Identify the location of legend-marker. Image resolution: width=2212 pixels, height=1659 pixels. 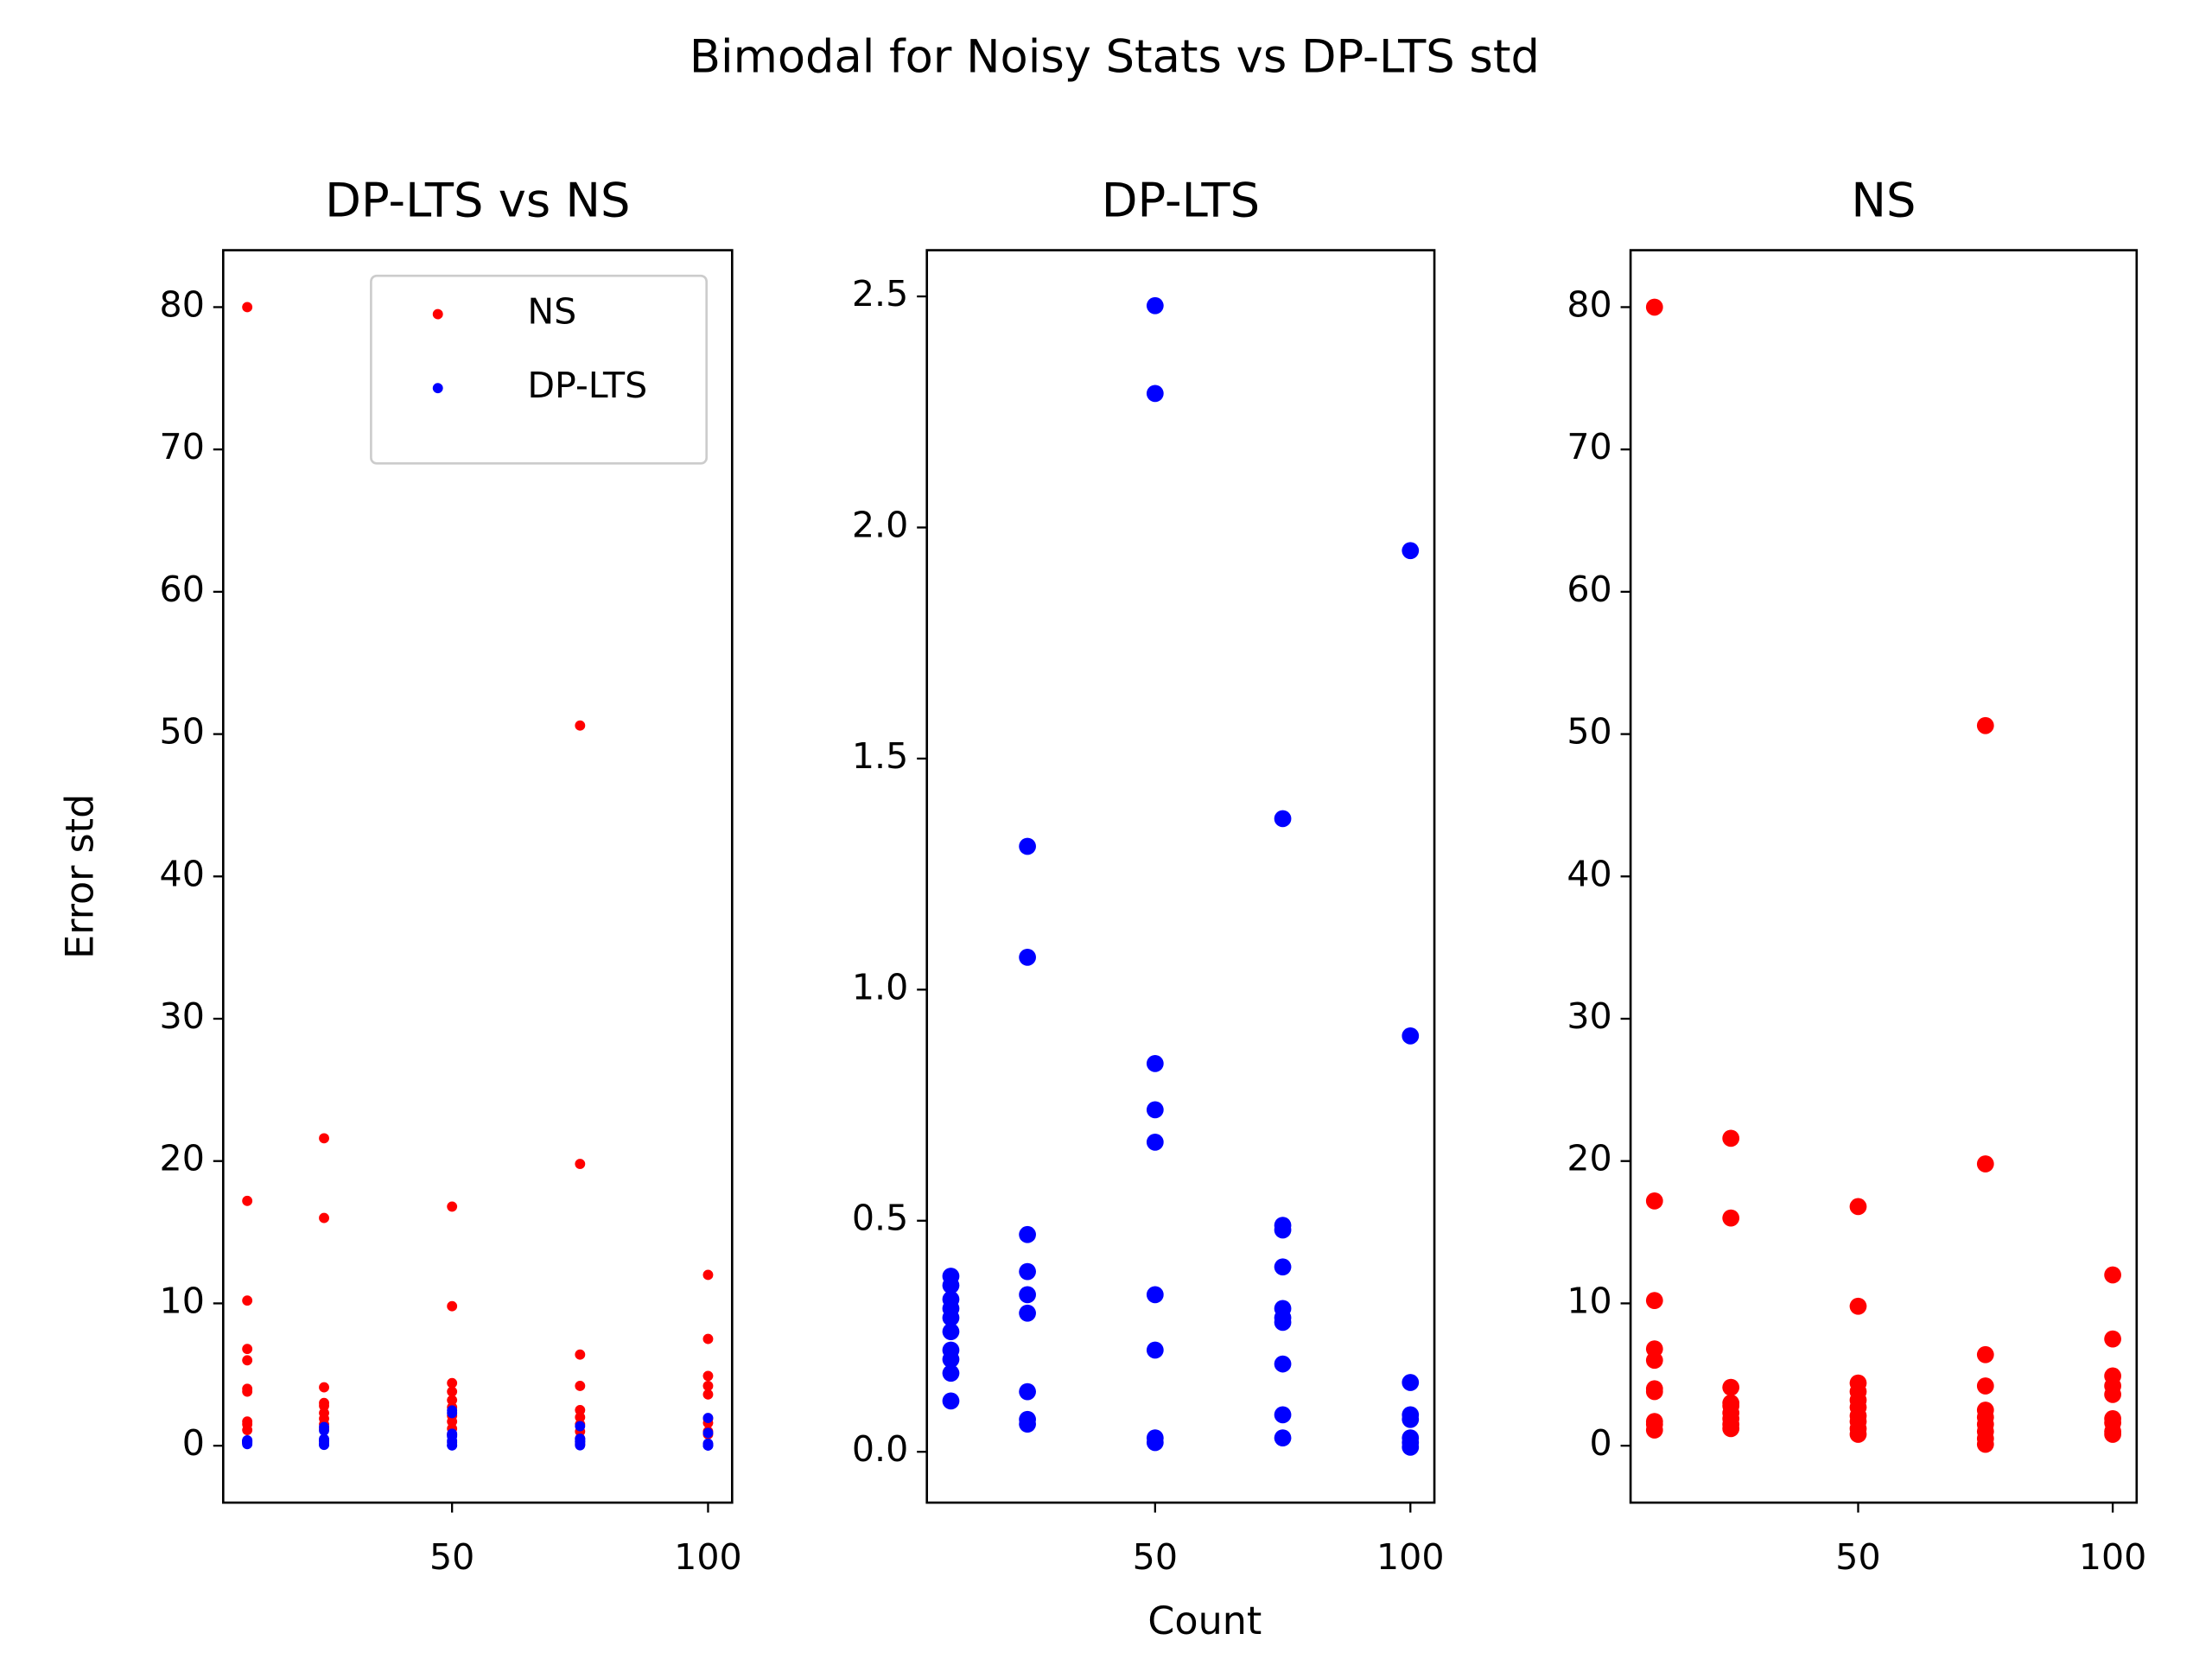
(437, 314).